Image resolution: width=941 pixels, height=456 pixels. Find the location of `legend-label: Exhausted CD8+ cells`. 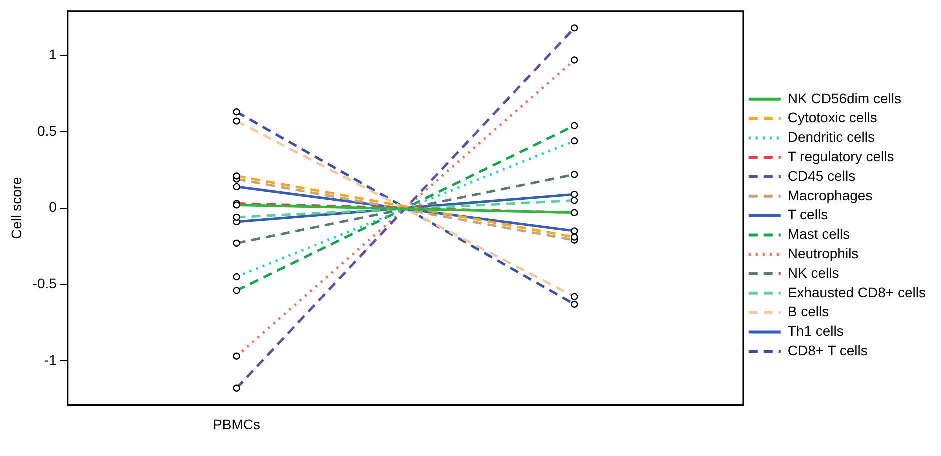

legend-label: Exhausted CD8+ cells is located at coordinates (857, 292).